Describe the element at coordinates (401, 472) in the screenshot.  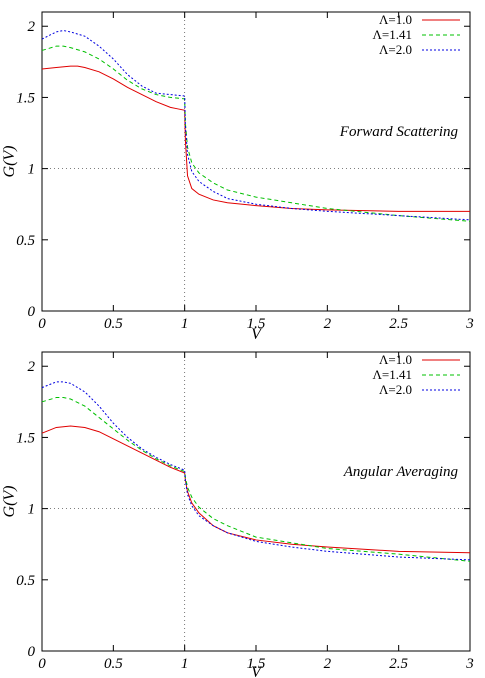
I see `panel-annotation: Angular Averaging` at that location.